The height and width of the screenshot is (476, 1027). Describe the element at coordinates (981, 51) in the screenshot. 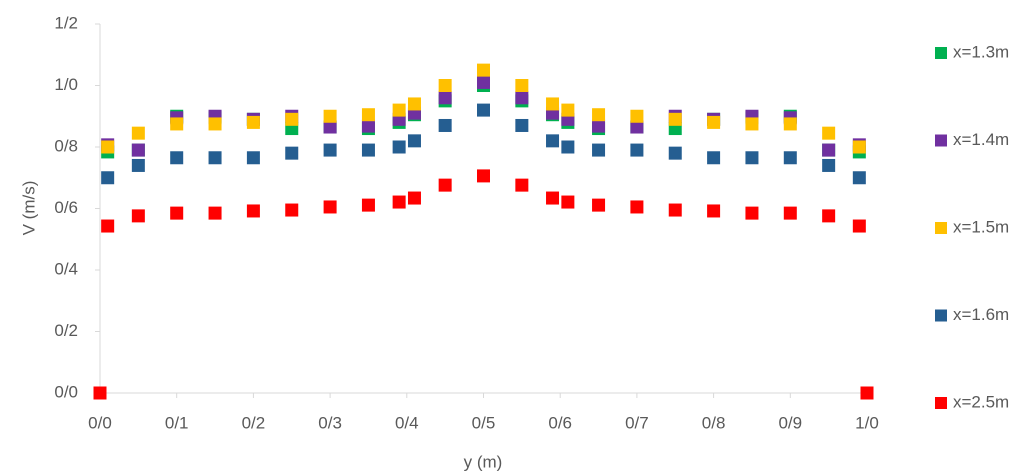

I see `legend-label: x=1.3m` at that location.